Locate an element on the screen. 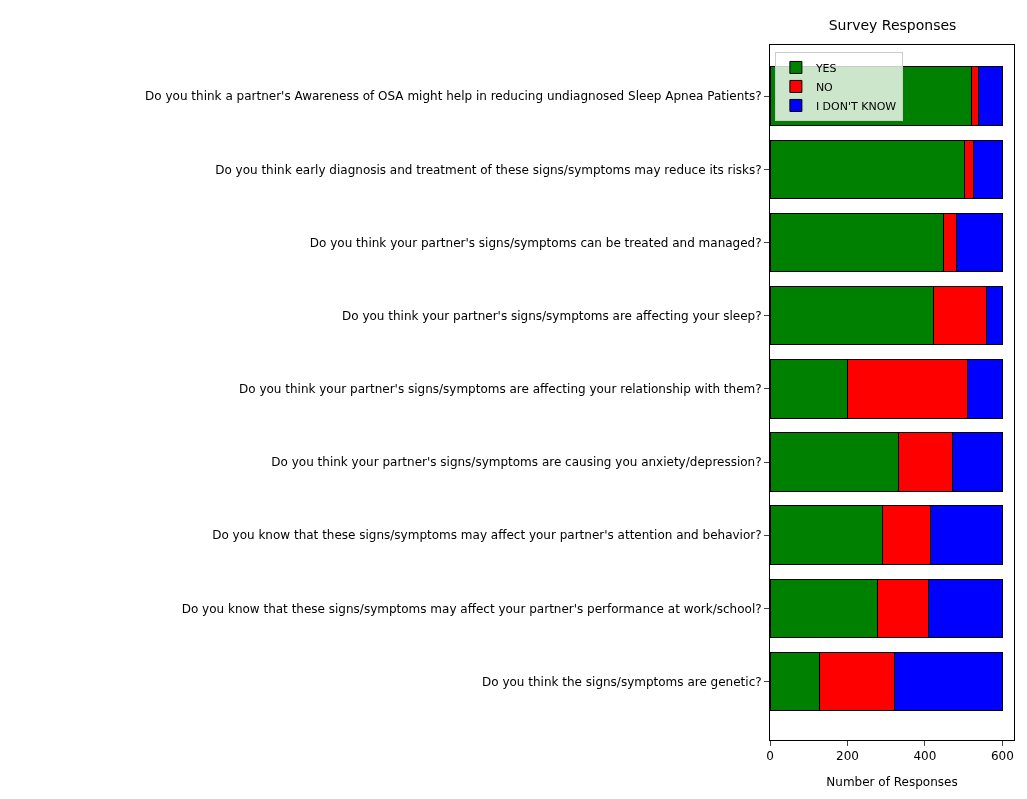 The height and width of the screenshot is (799, 1027). y-tick-label: Do you think your partner's signs/symptoms are affecting your relationship with them? is located at coordinates (500, 389).